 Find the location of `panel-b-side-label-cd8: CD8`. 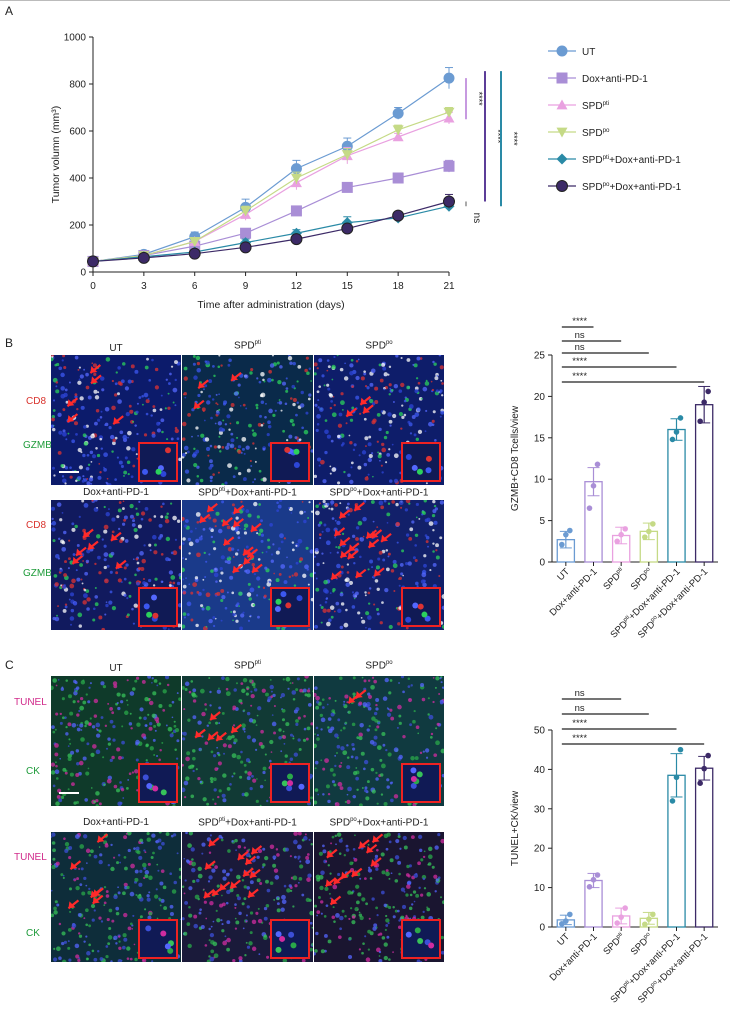

panel-b-side-label-cd8: CD8 is located at coordinates (36, 401).